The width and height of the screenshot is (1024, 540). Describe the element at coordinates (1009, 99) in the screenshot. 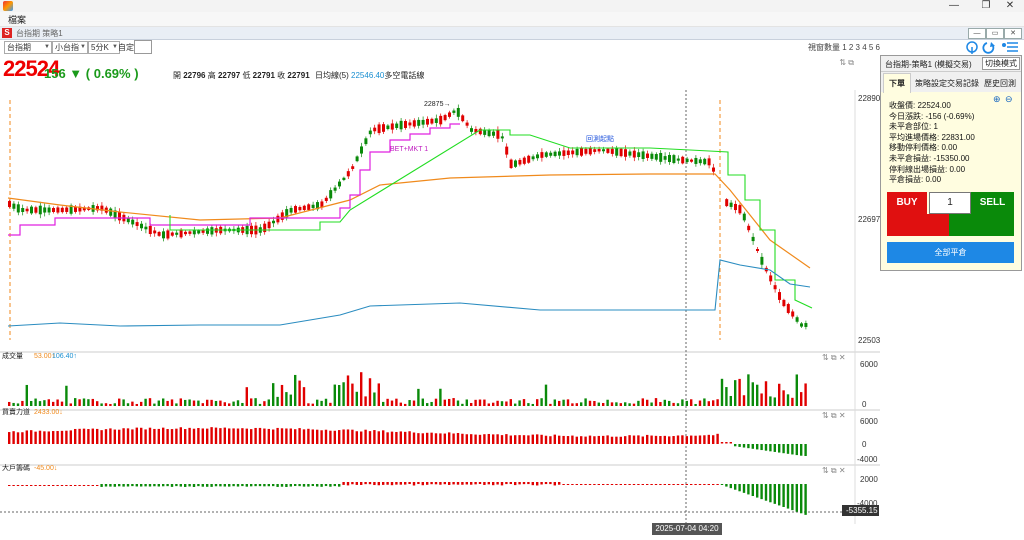

I see `zoom-out-icon: ⊖` at that location.